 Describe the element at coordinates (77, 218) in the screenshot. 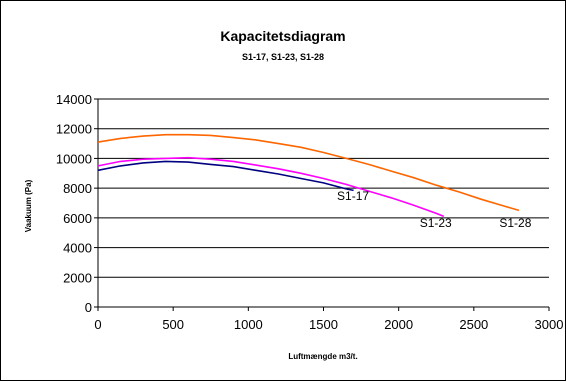

I see `y-tick-label: 6000` at that location.